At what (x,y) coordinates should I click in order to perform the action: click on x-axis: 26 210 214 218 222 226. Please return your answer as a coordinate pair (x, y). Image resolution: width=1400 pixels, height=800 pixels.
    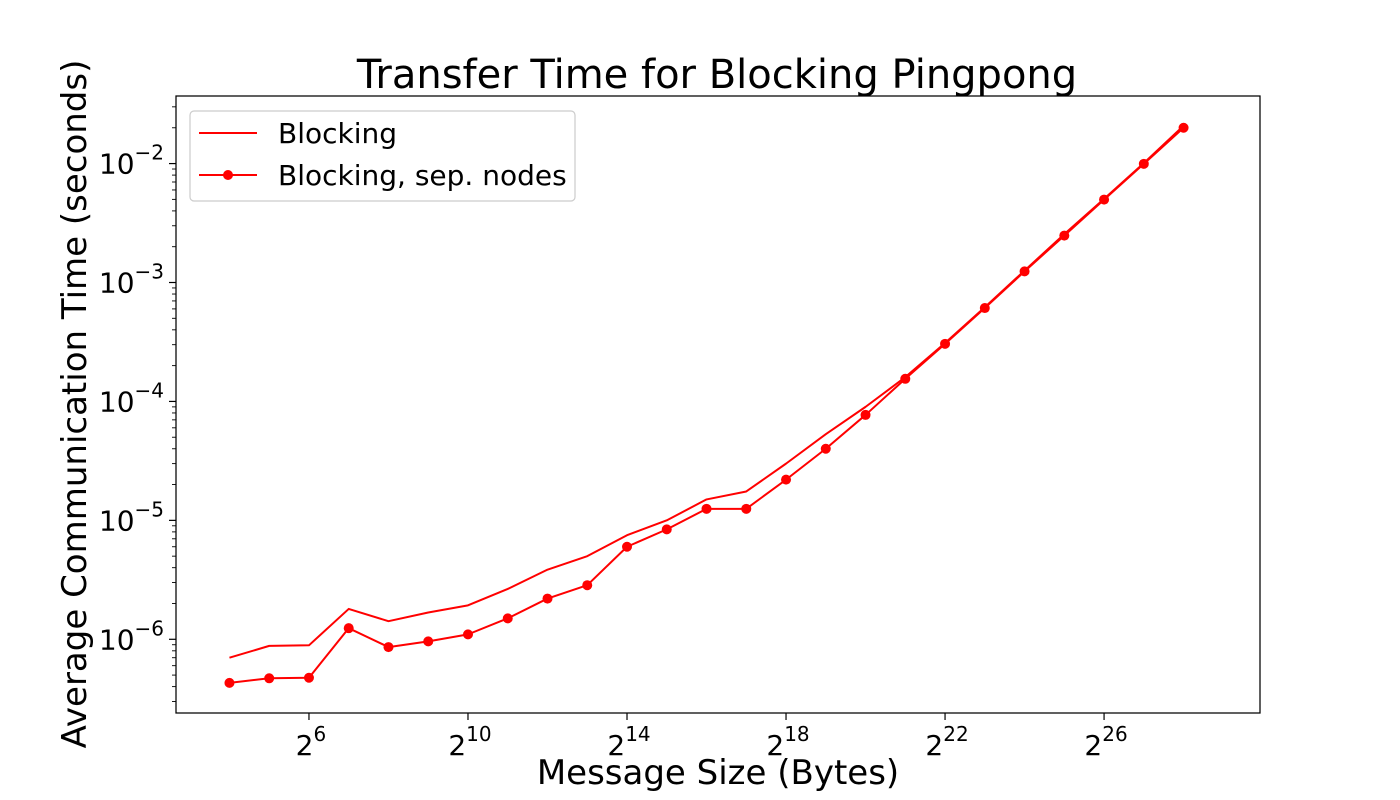
    Looking at the image, I should click on (712, 737).